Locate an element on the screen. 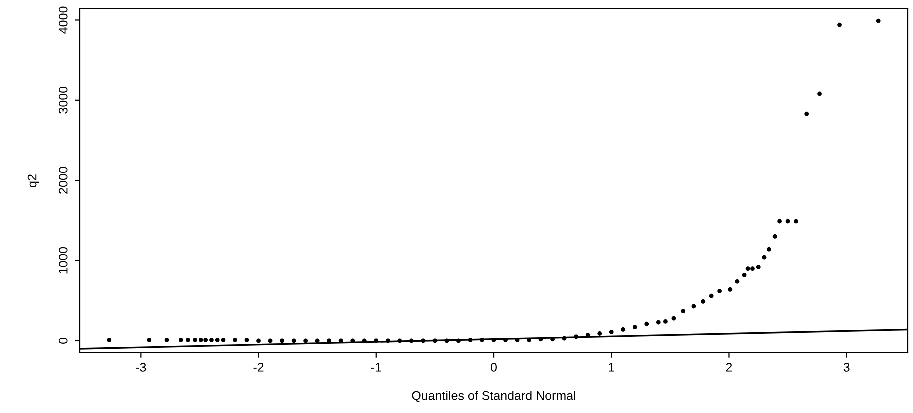 The height and width of the screenshot is (413, 913). x-tick-label: 1 is located at coordinates (611, 367).